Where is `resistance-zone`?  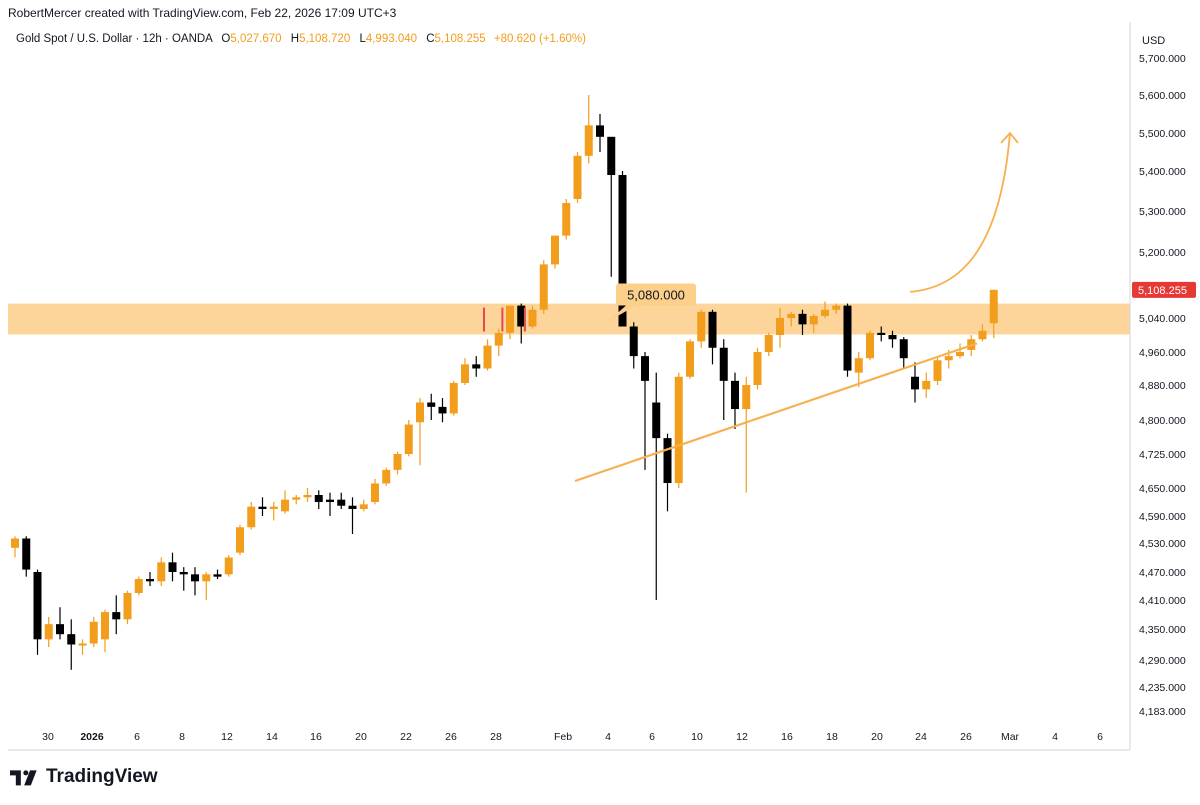
resistance-zone is located at coordinates (569, 319).